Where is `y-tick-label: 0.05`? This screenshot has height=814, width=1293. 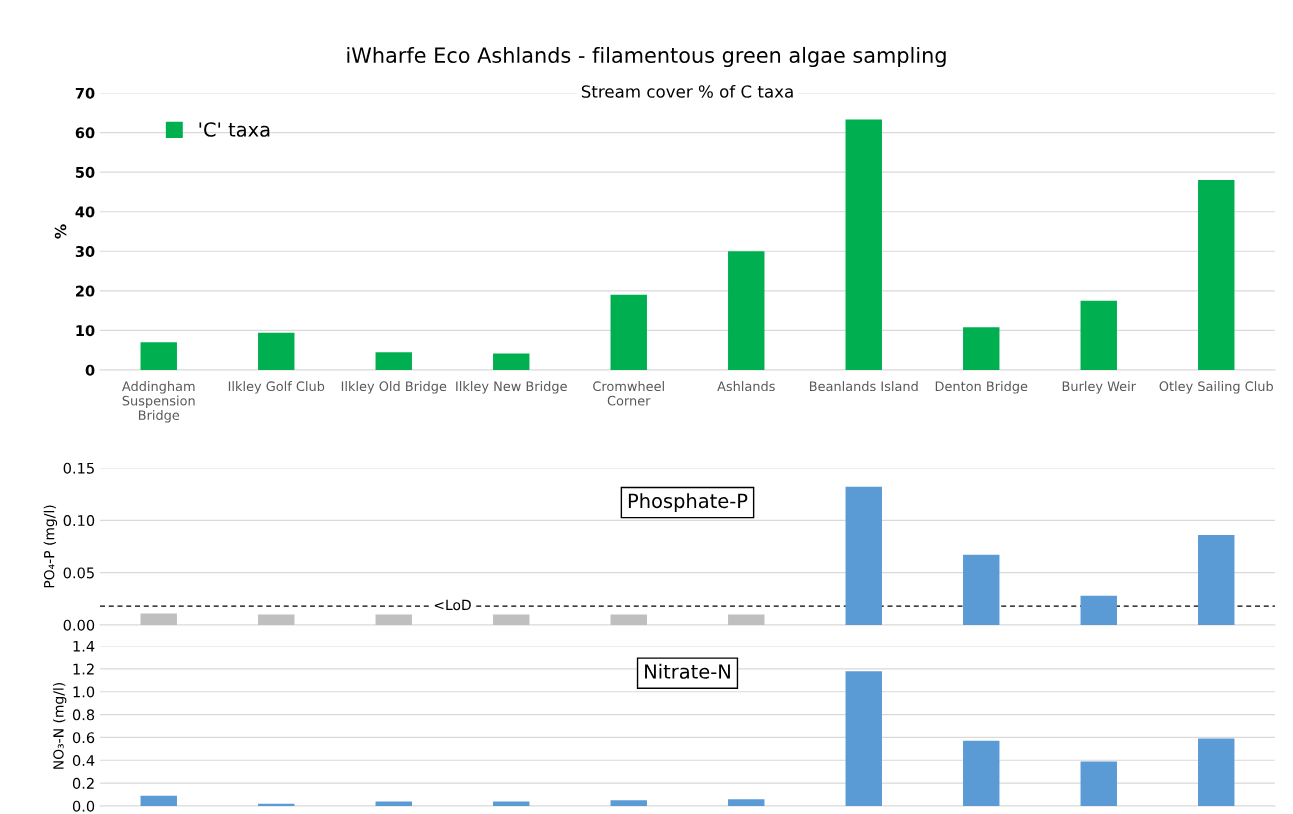
y-tick-label: 0.05 is located at coordinates (78, 573).